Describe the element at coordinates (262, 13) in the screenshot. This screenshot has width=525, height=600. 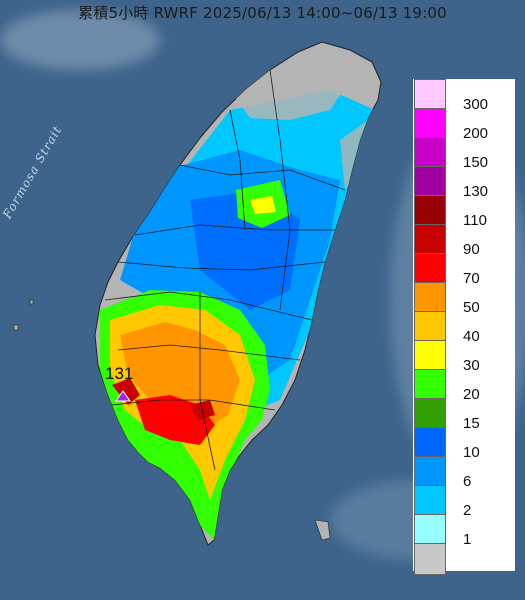
I see `map-title: 累積5小時 RWRF 2025/06/13 14:00~06/13 19:00` at that location.